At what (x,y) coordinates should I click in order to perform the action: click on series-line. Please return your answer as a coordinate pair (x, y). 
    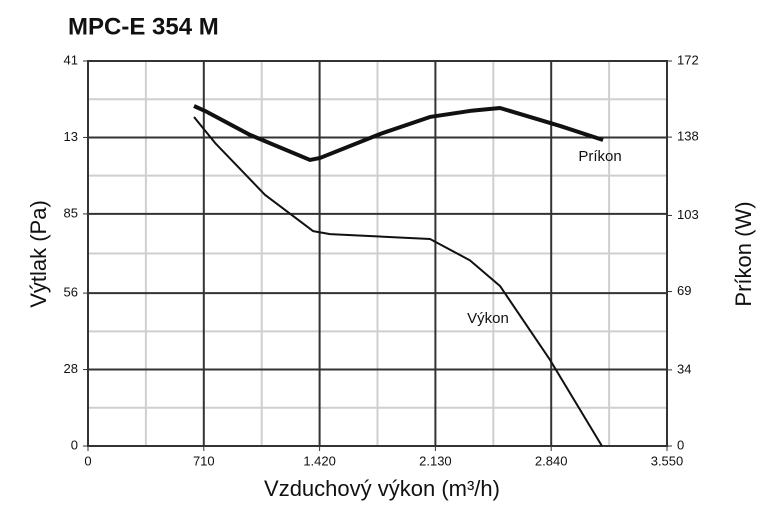
    Looking at the image, I should click on (398, 133).